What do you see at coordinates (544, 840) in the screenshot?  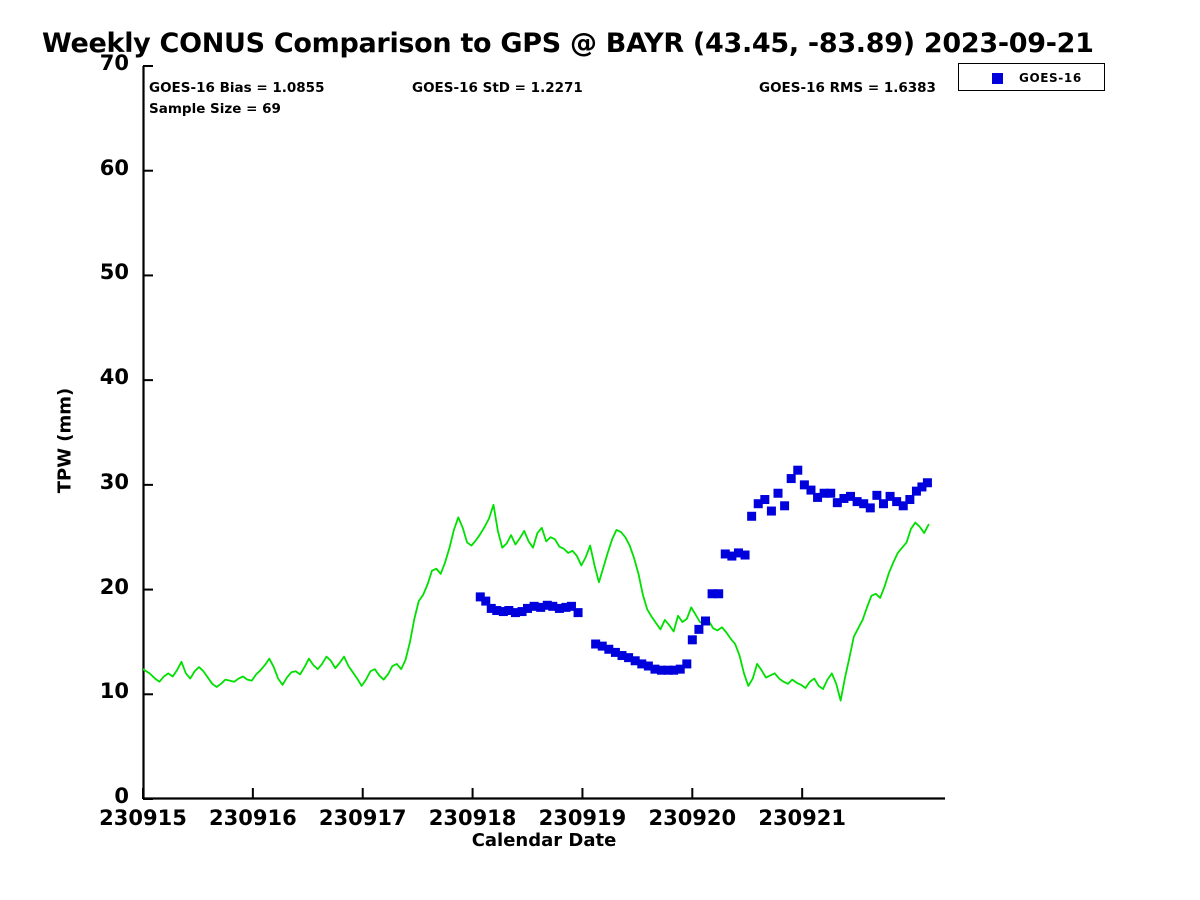 I see `x-axis-label: Calendar Date` at bounding box center [544, 840].